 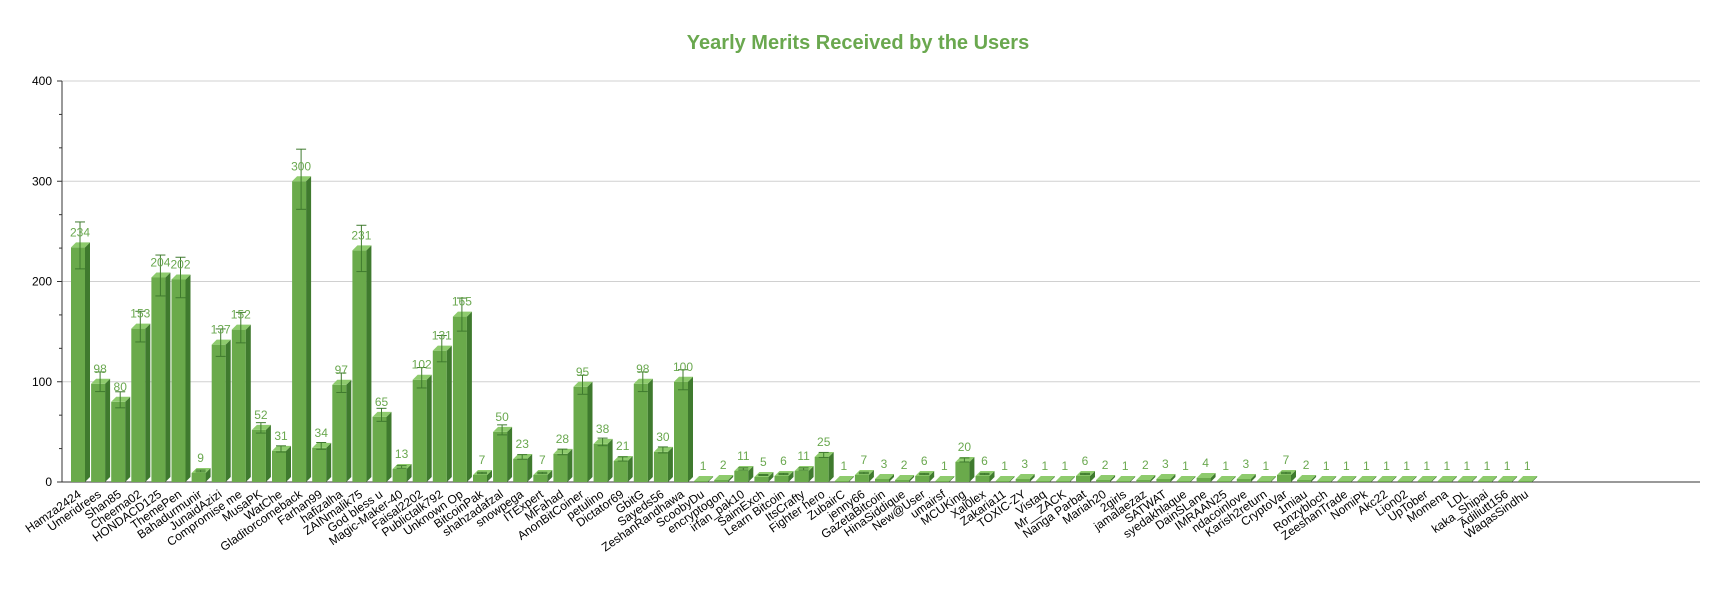 I want to click on y-tick-label: 400, so click(x=42, y=81).